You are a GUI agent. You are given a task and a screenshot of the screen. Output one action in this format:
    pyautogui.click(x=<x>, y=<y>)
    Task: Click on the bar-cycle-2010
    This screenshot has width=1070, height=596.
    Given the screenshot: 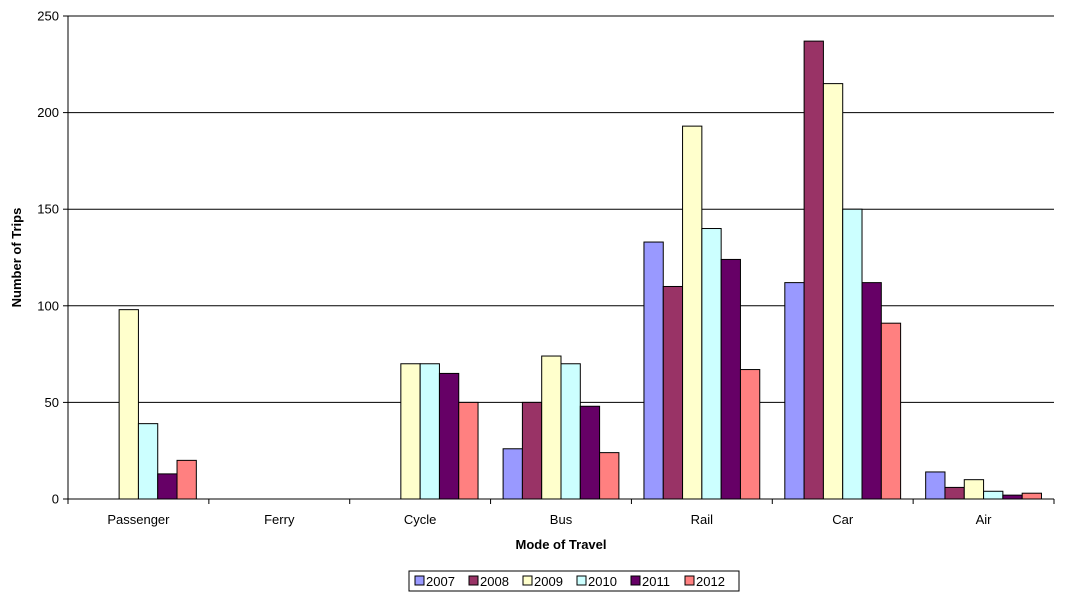 What is the action you would take?
    pyautogui.click(x=429, y=431)
    